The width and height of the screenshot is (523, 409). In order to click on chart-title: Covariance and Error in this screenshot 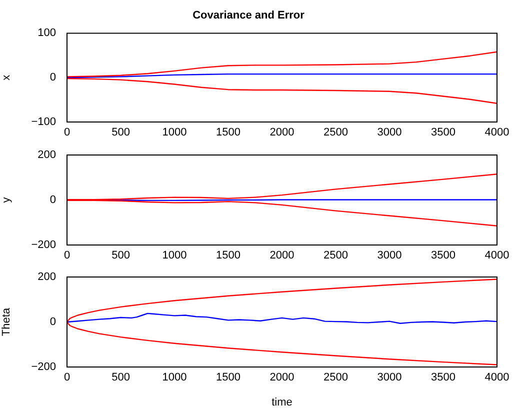, I will do `click(249, 16)`.